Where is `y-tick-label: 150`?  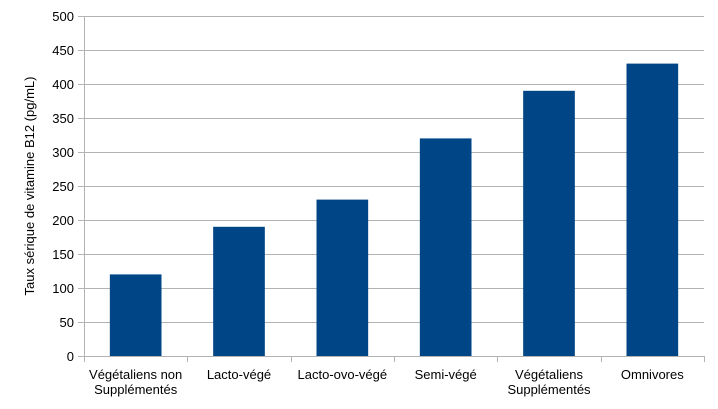
y-tick-label: 150 is located at coordinates (63, 254).